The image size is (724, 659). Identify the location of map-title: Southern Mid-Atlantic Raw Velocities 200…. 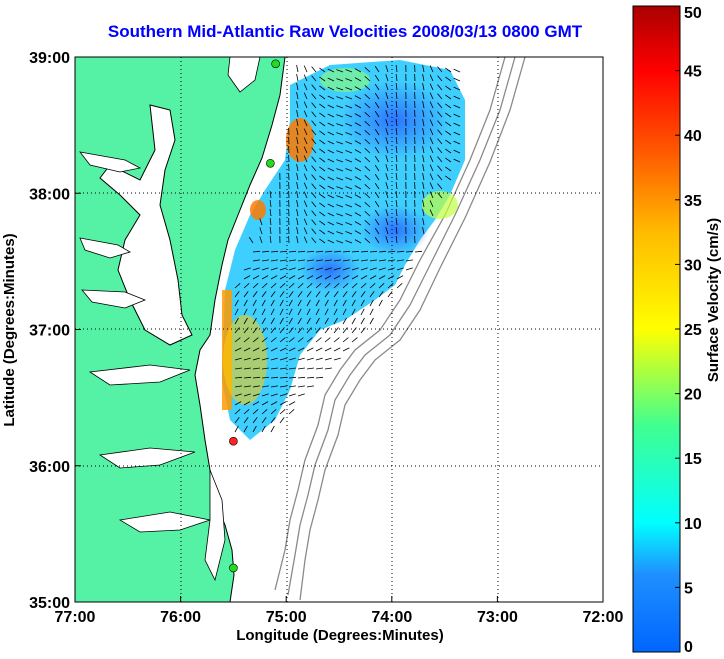
(345, 31).